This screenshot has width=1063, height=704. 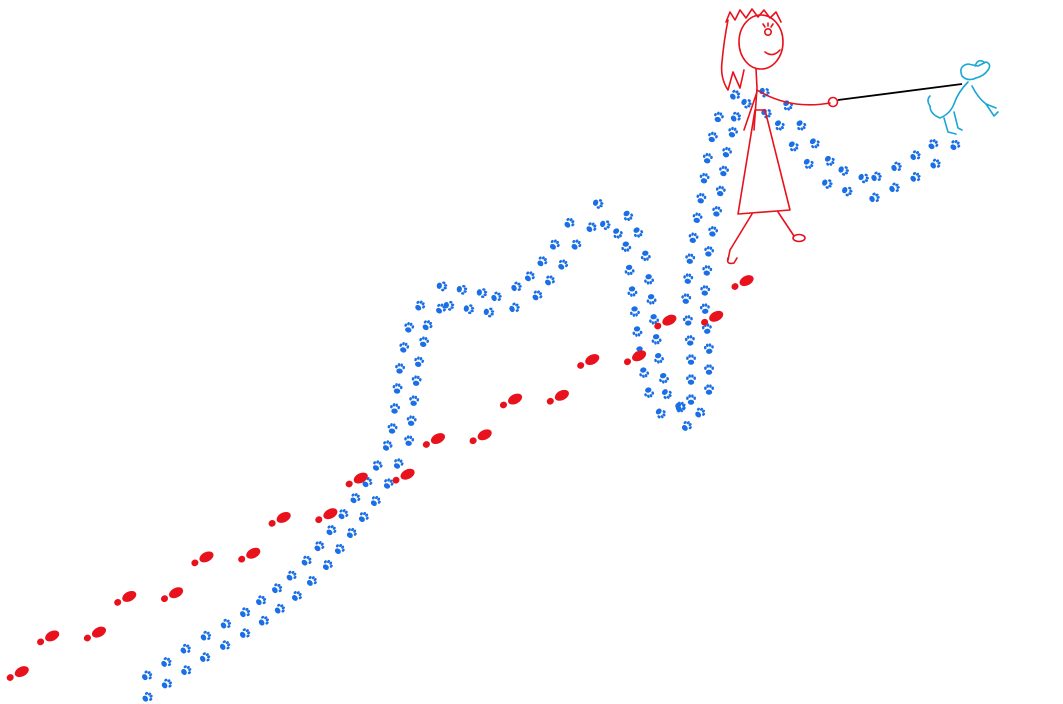 I want to click on foot-front, so click(x=799, y=238).